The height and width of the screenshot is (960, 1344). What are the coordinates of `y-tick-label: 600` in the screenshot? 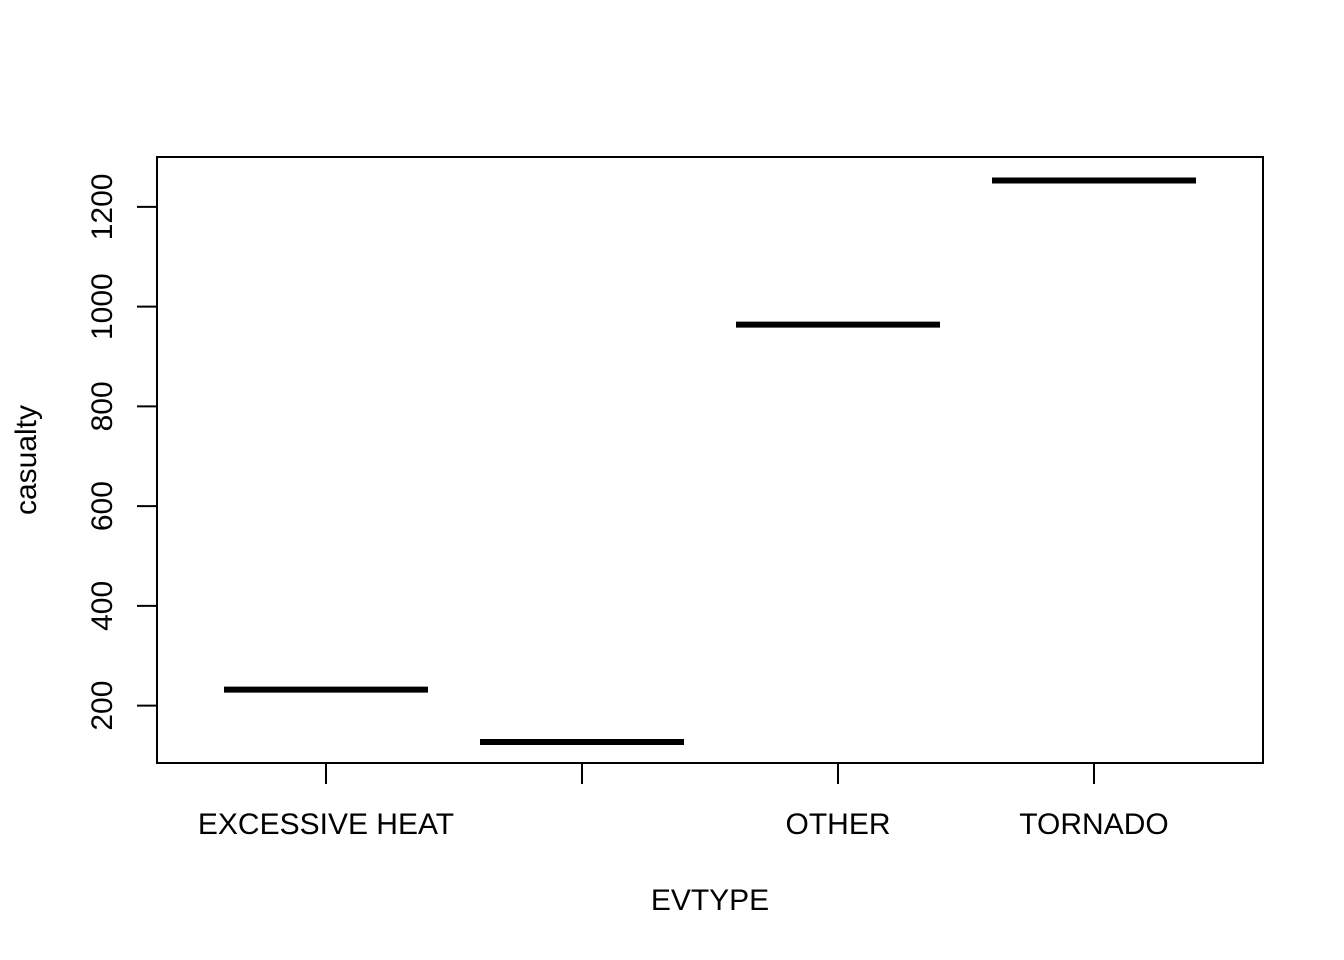 It's located at (102, 506).